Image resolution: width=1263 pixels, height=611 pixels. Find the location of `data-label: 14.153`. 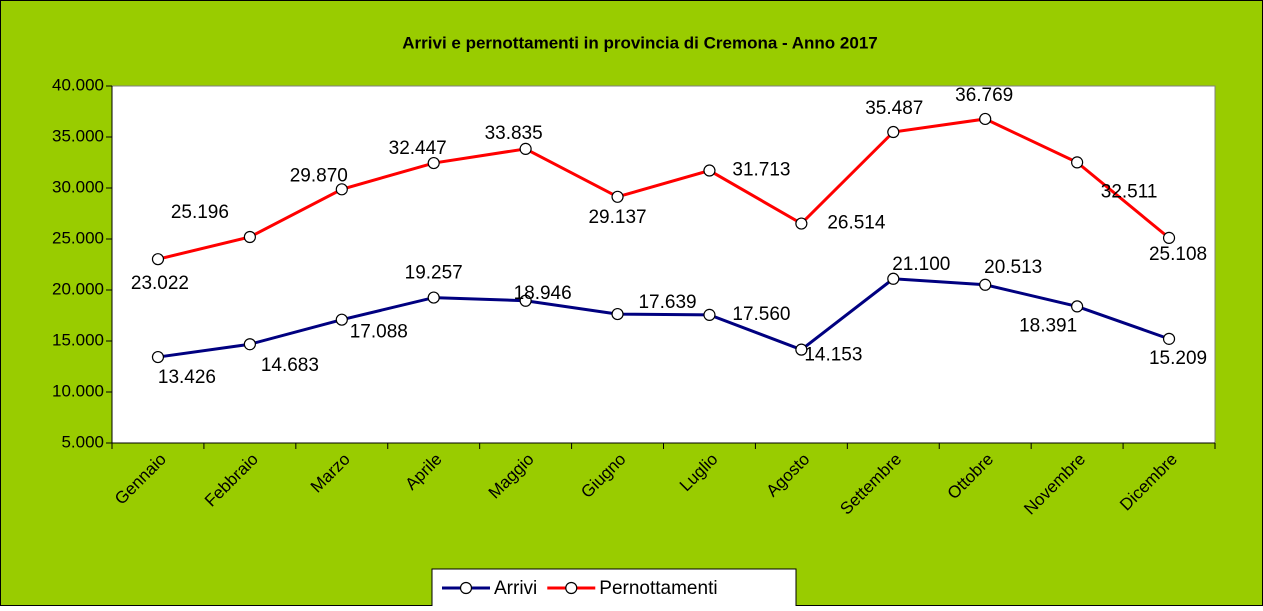

data-label: 14.153 is located at coordinates (833, 355).